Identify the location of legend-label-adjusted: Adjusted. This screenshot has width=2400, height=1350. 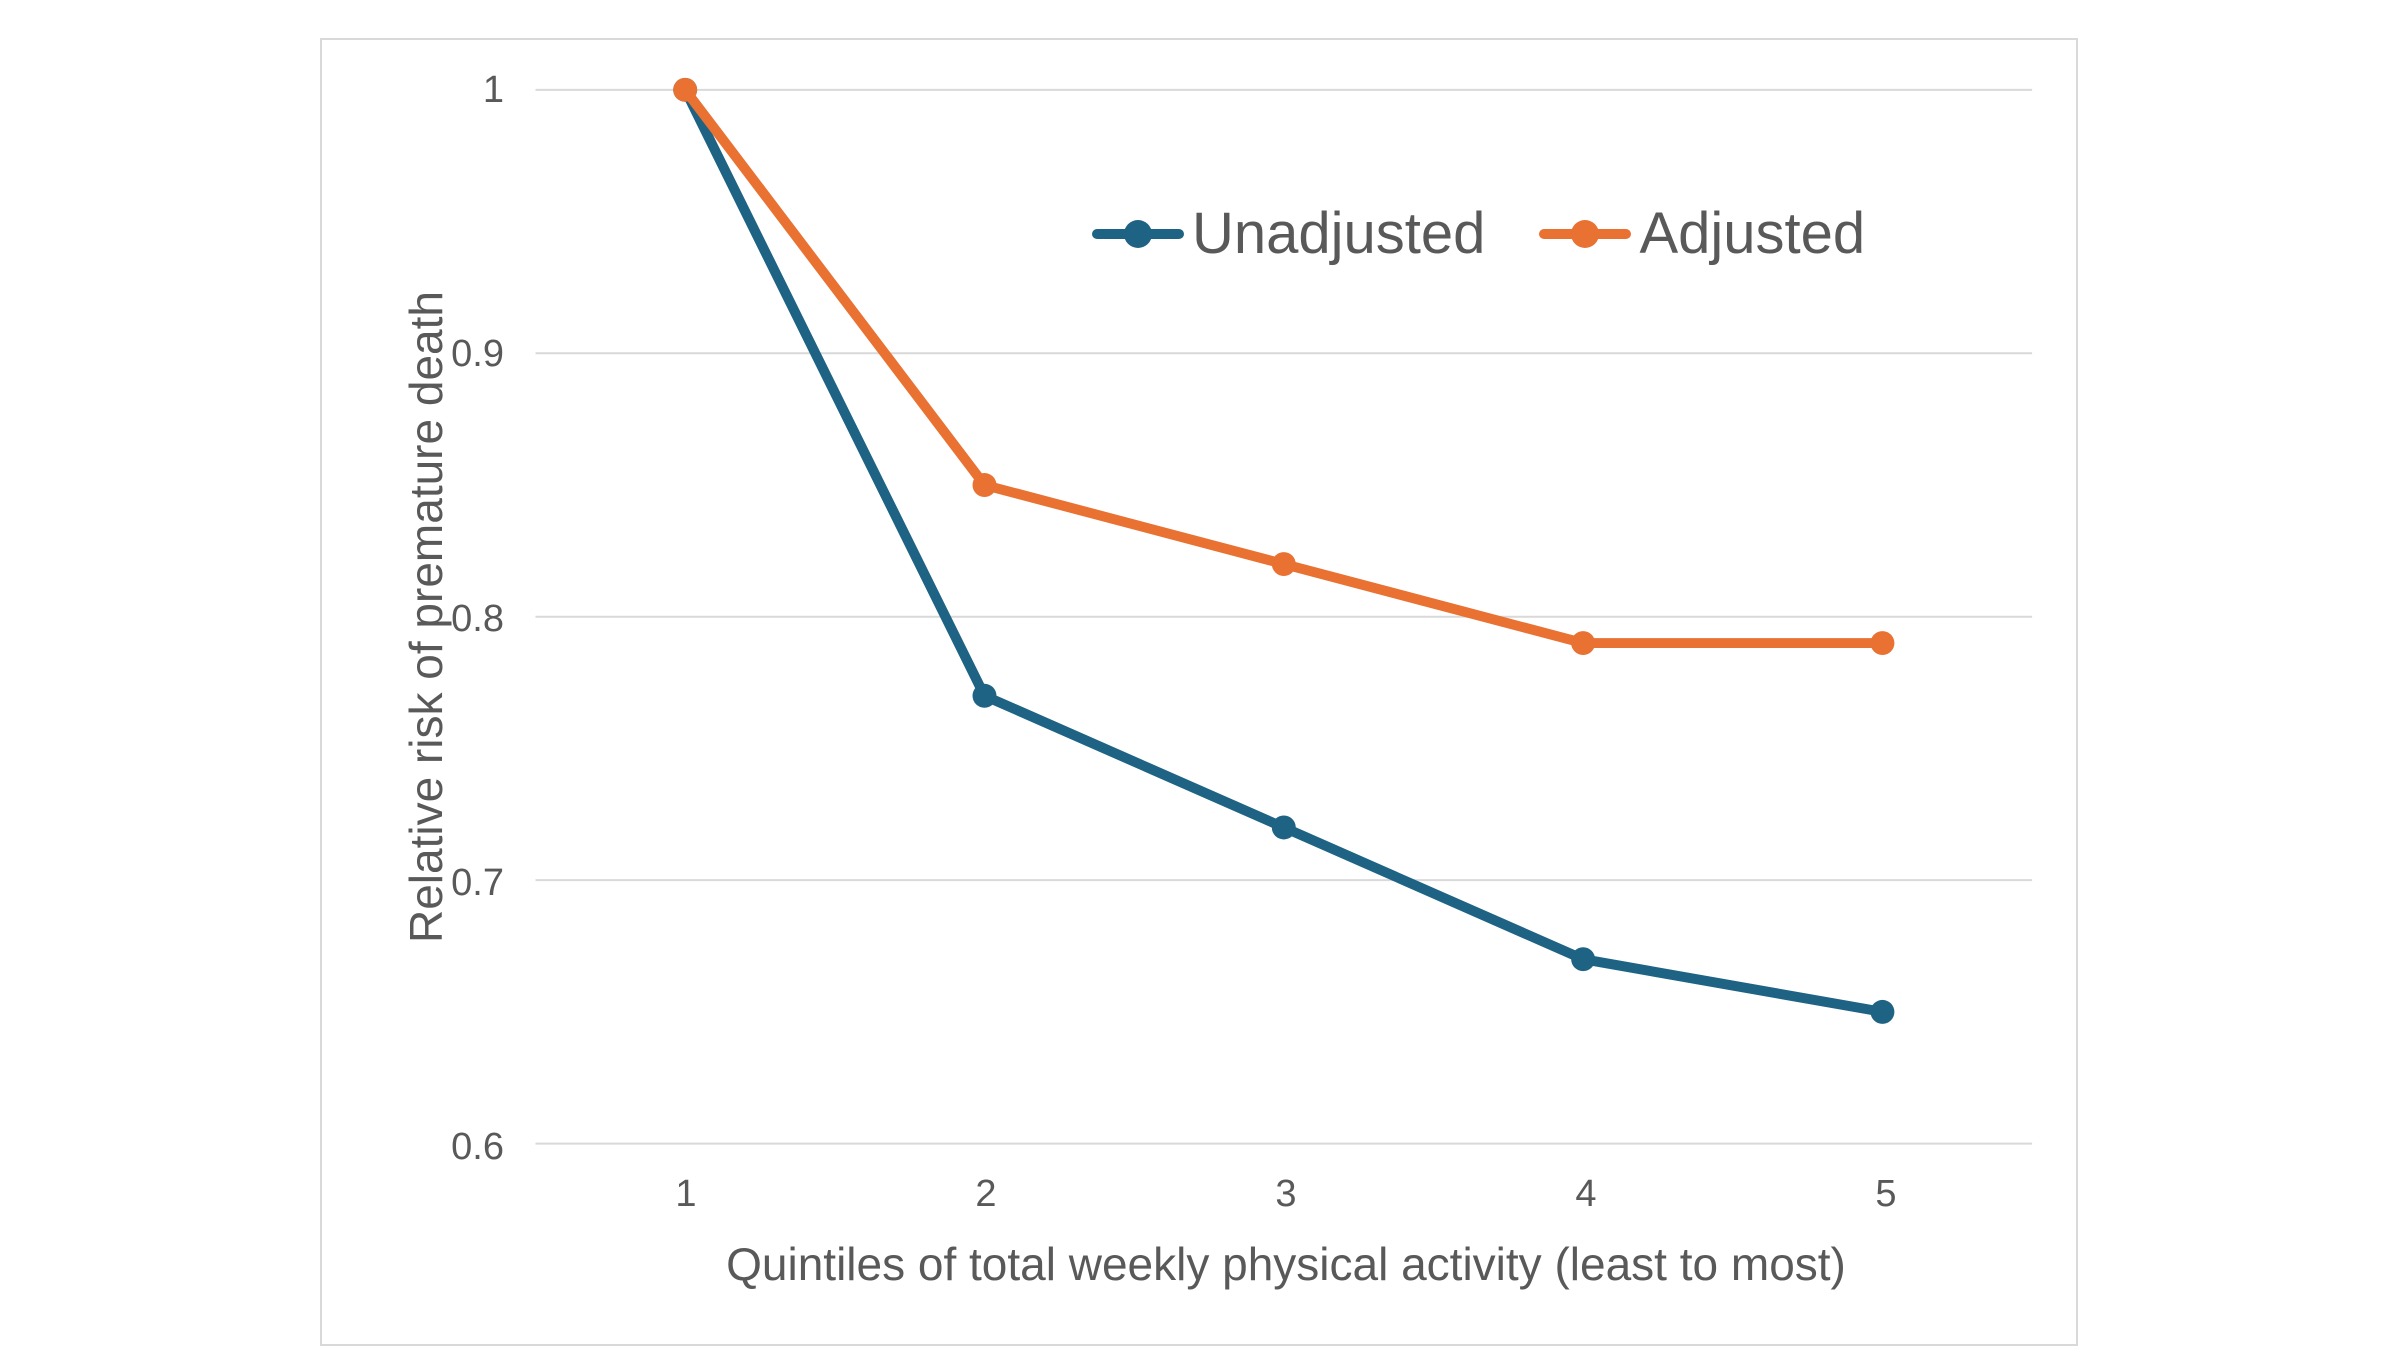
(1752, 233).